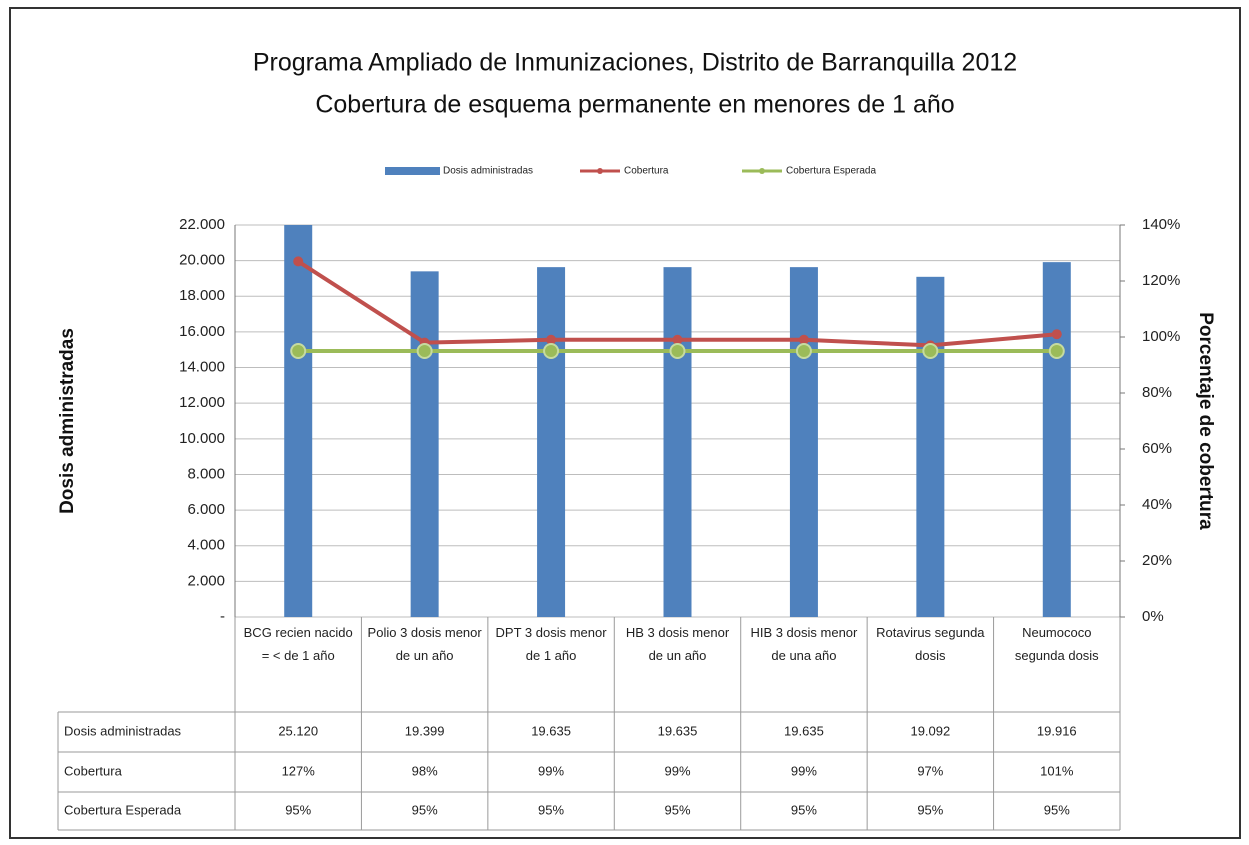 The width and height of the screenshot is (1249, 845). I want to click on x-tick-label: Neumococo segunda dosis, so click(1056, 644).